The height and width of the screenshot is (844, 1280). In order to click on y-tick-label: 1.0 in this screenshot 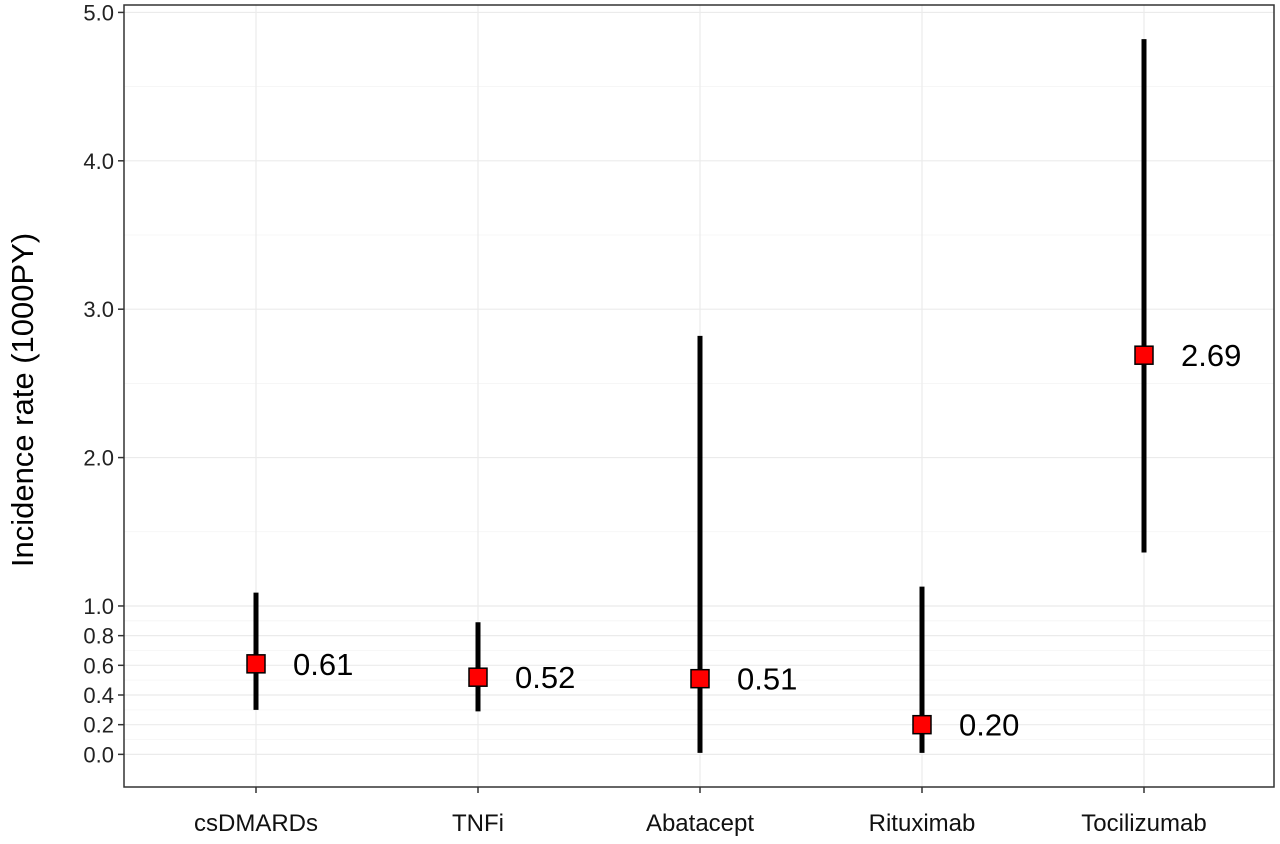, I will do `click(98, 606)`.